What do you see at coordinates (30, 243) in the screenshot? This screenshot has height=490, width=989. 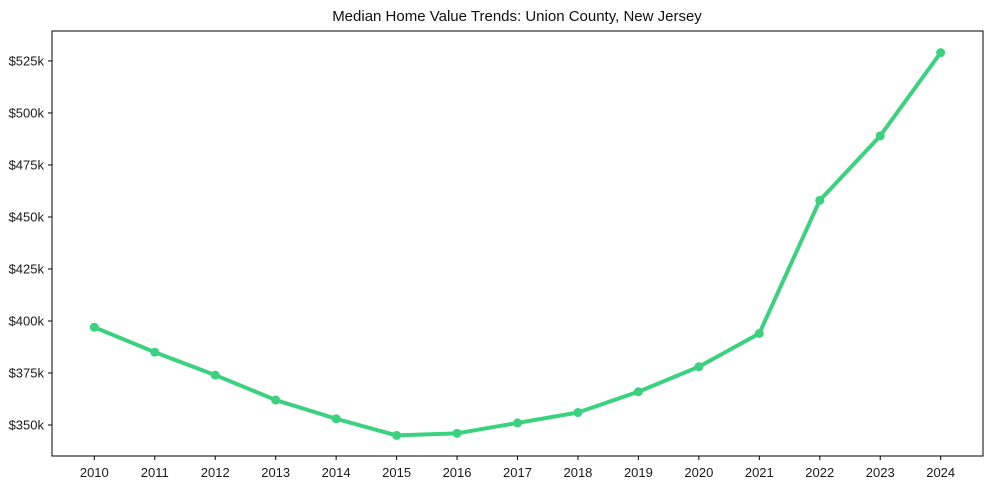 I see `y-axis: $350k $375k $400k $425k $450k $475k $500k $525k` at bounding box center [30, 243].